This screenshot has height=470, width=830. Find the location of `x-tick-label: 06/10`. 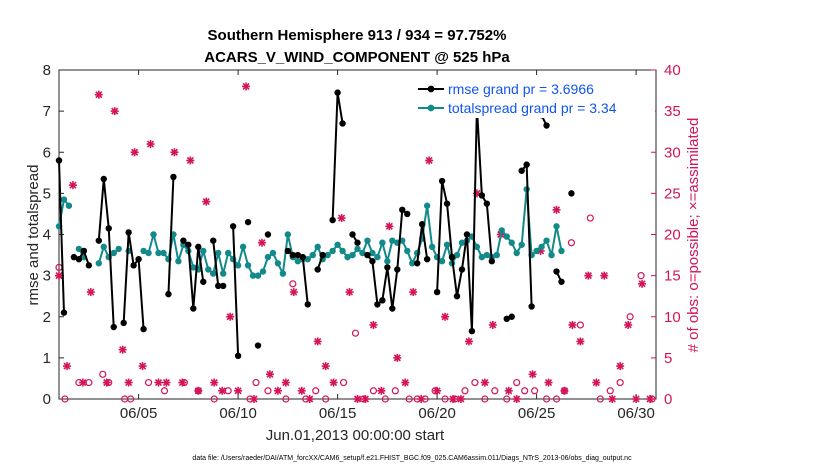

x-tick-label: 06/10 is located at coordinates (238, 413).